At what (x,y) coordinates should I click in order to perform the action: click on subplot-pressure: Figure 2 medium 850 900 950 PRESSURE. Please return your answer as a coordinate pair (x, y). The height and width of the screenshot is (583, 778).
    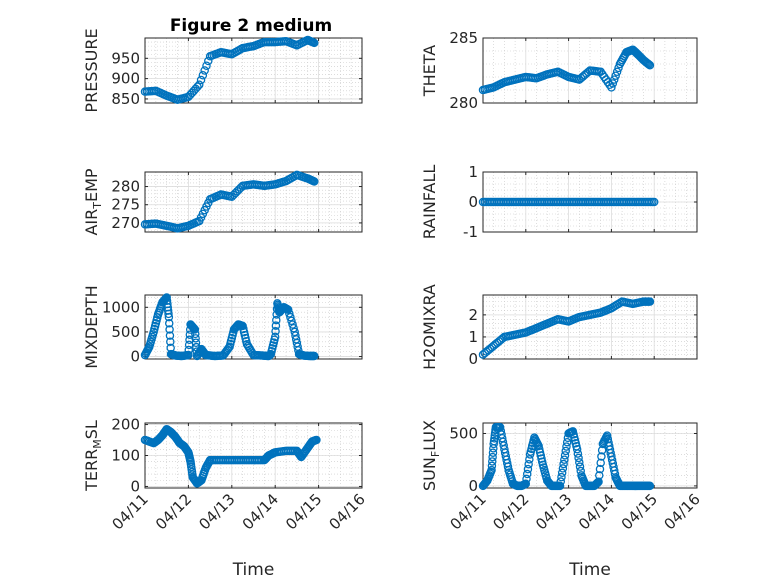
    Looking at the image, I should click on (222, 64).